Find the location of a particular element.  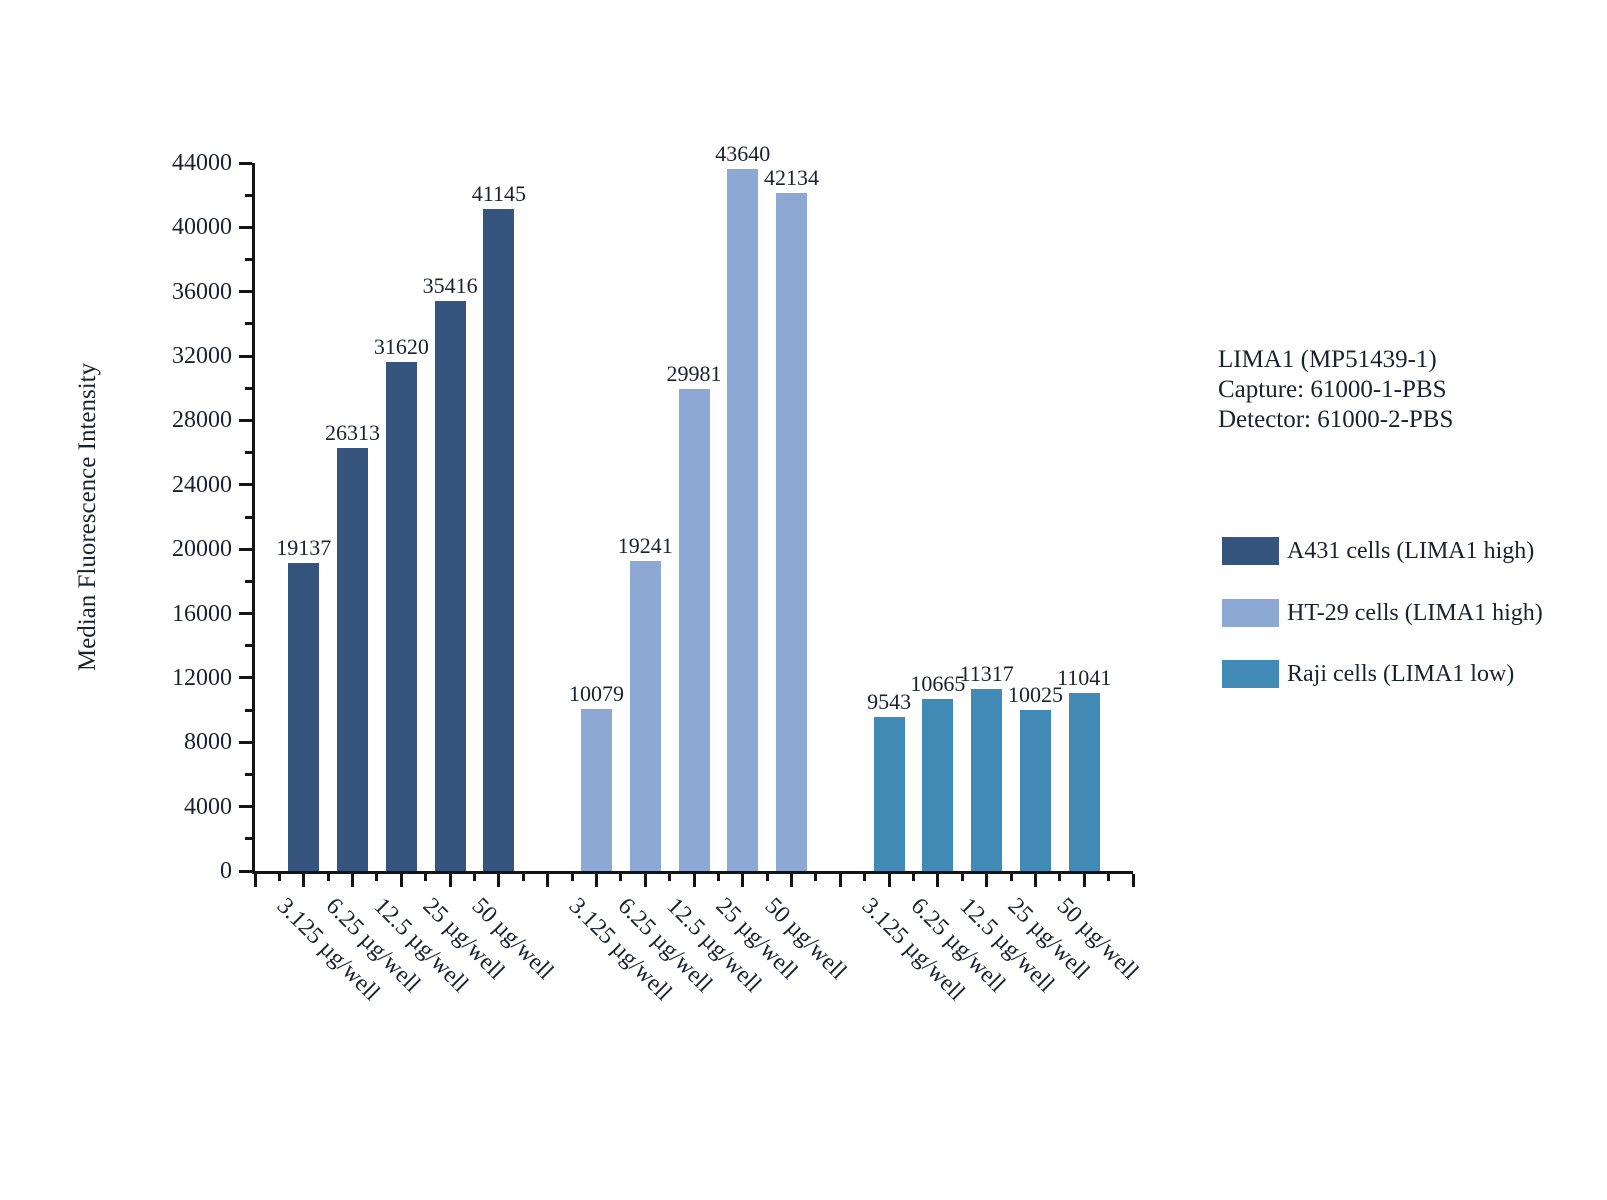

bar-value-label: 26313 is located at coordinates (353, 432).